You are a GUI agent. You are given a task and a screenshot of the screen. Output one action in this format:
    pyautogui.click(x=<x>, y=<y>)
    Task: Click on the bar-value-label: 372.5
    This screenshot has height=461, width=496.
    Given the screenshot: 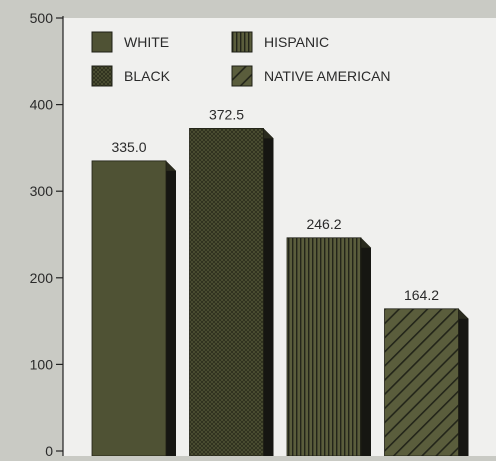 What is the action you would take?
    pyautogui.click(x=226, y=114)
    